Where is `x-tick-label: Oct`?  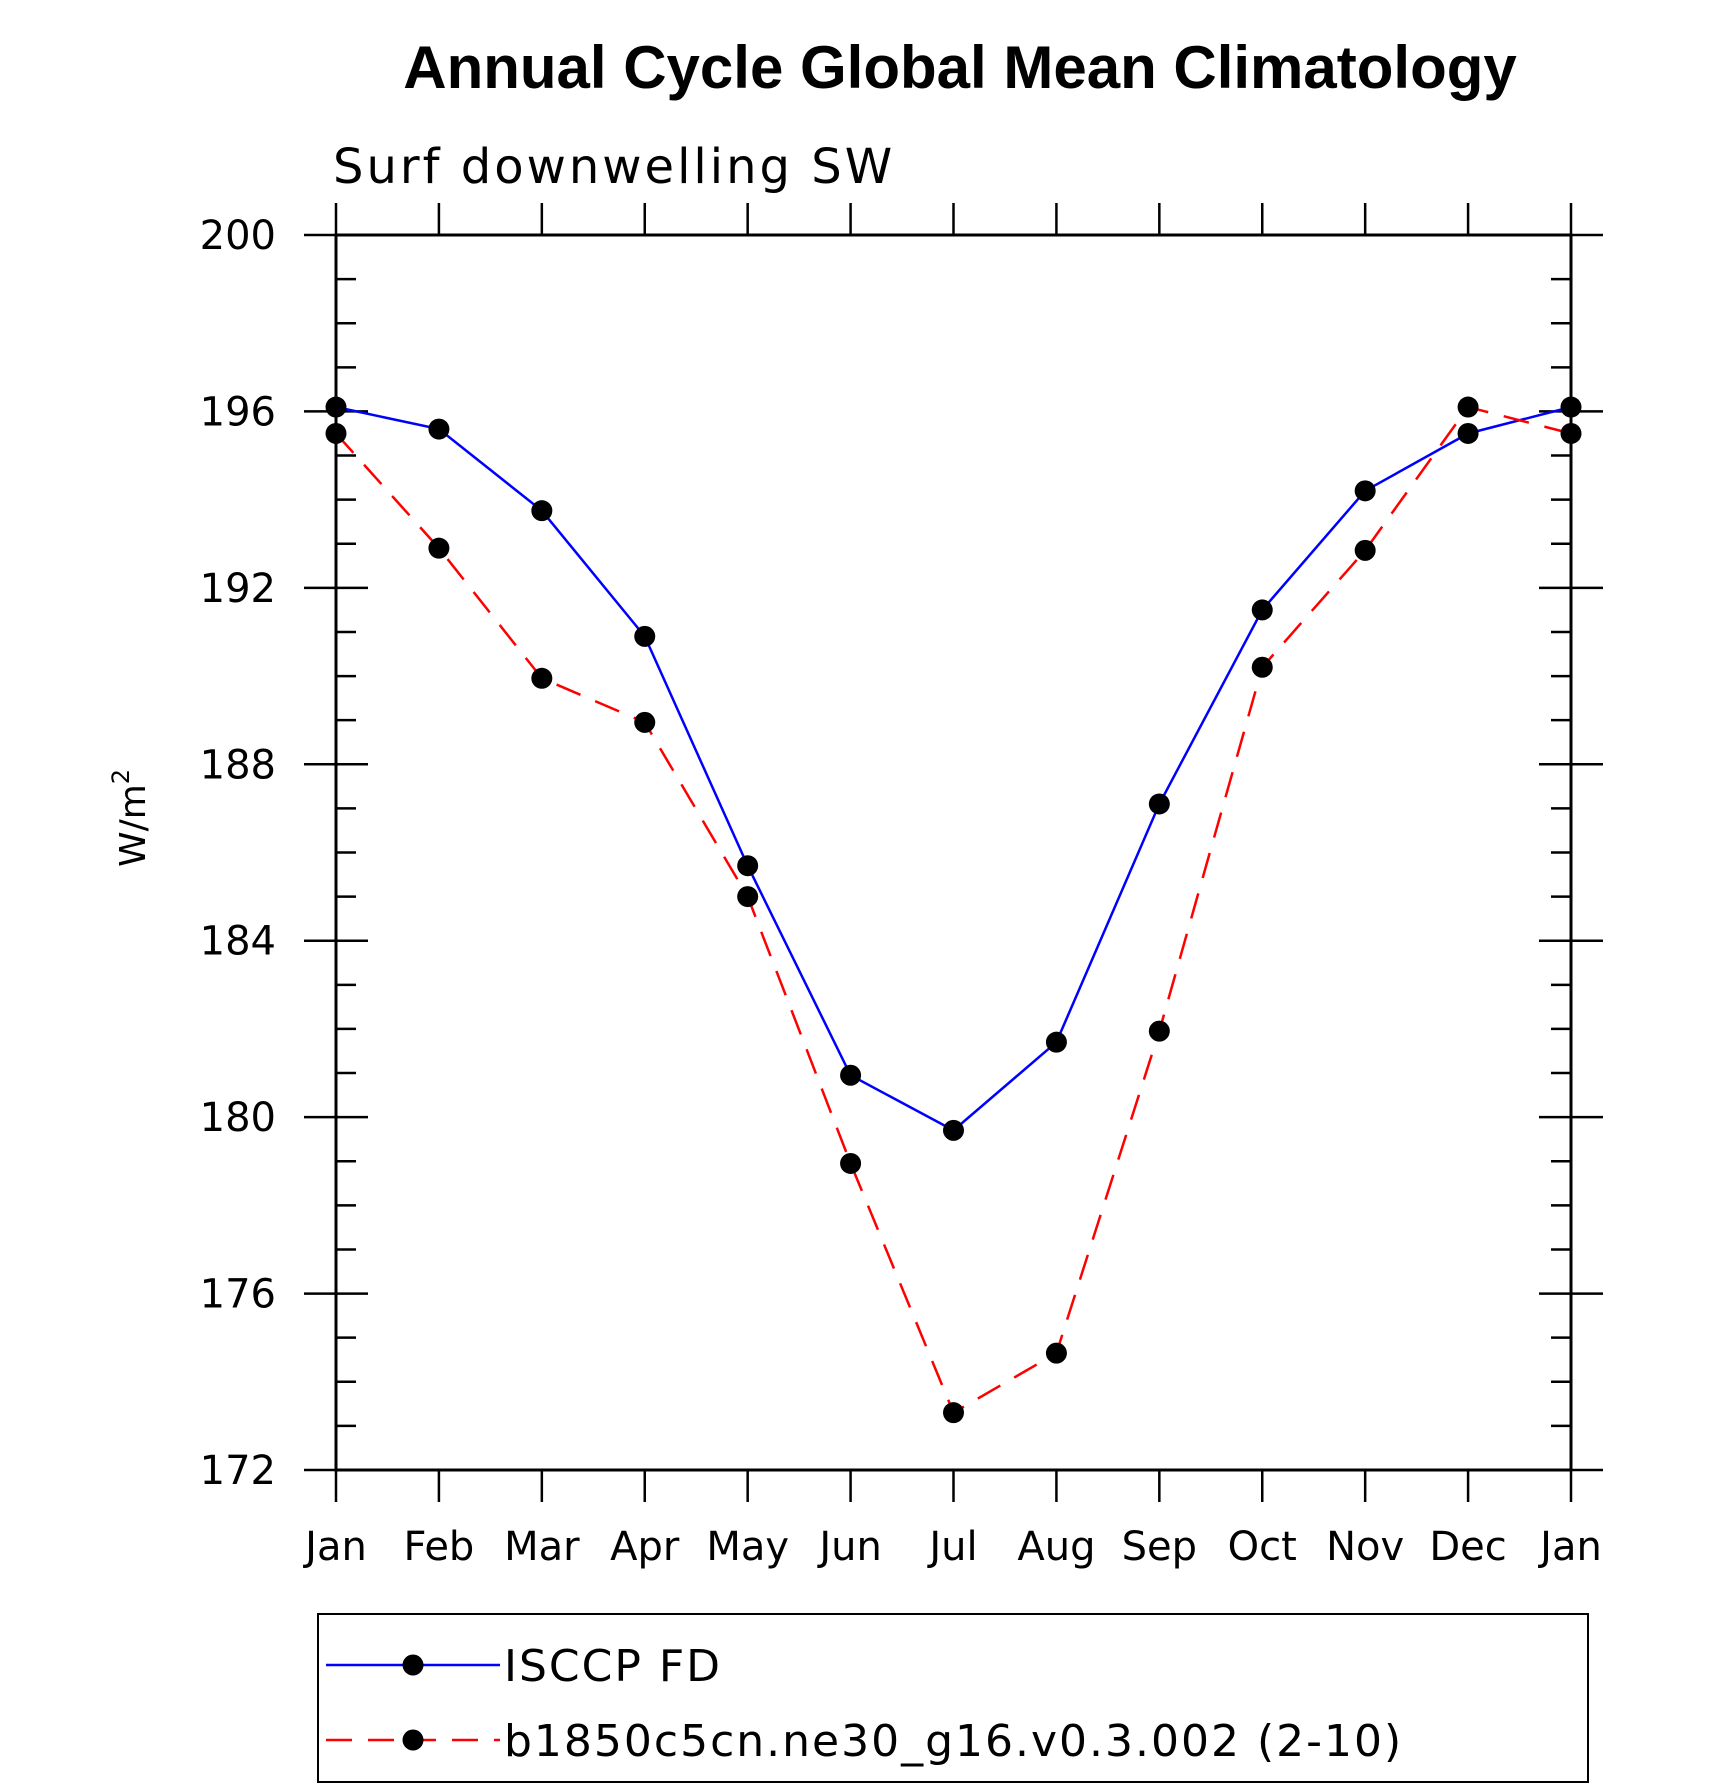 x-tick-label: Oct is located at coordinates (1262, 1547).